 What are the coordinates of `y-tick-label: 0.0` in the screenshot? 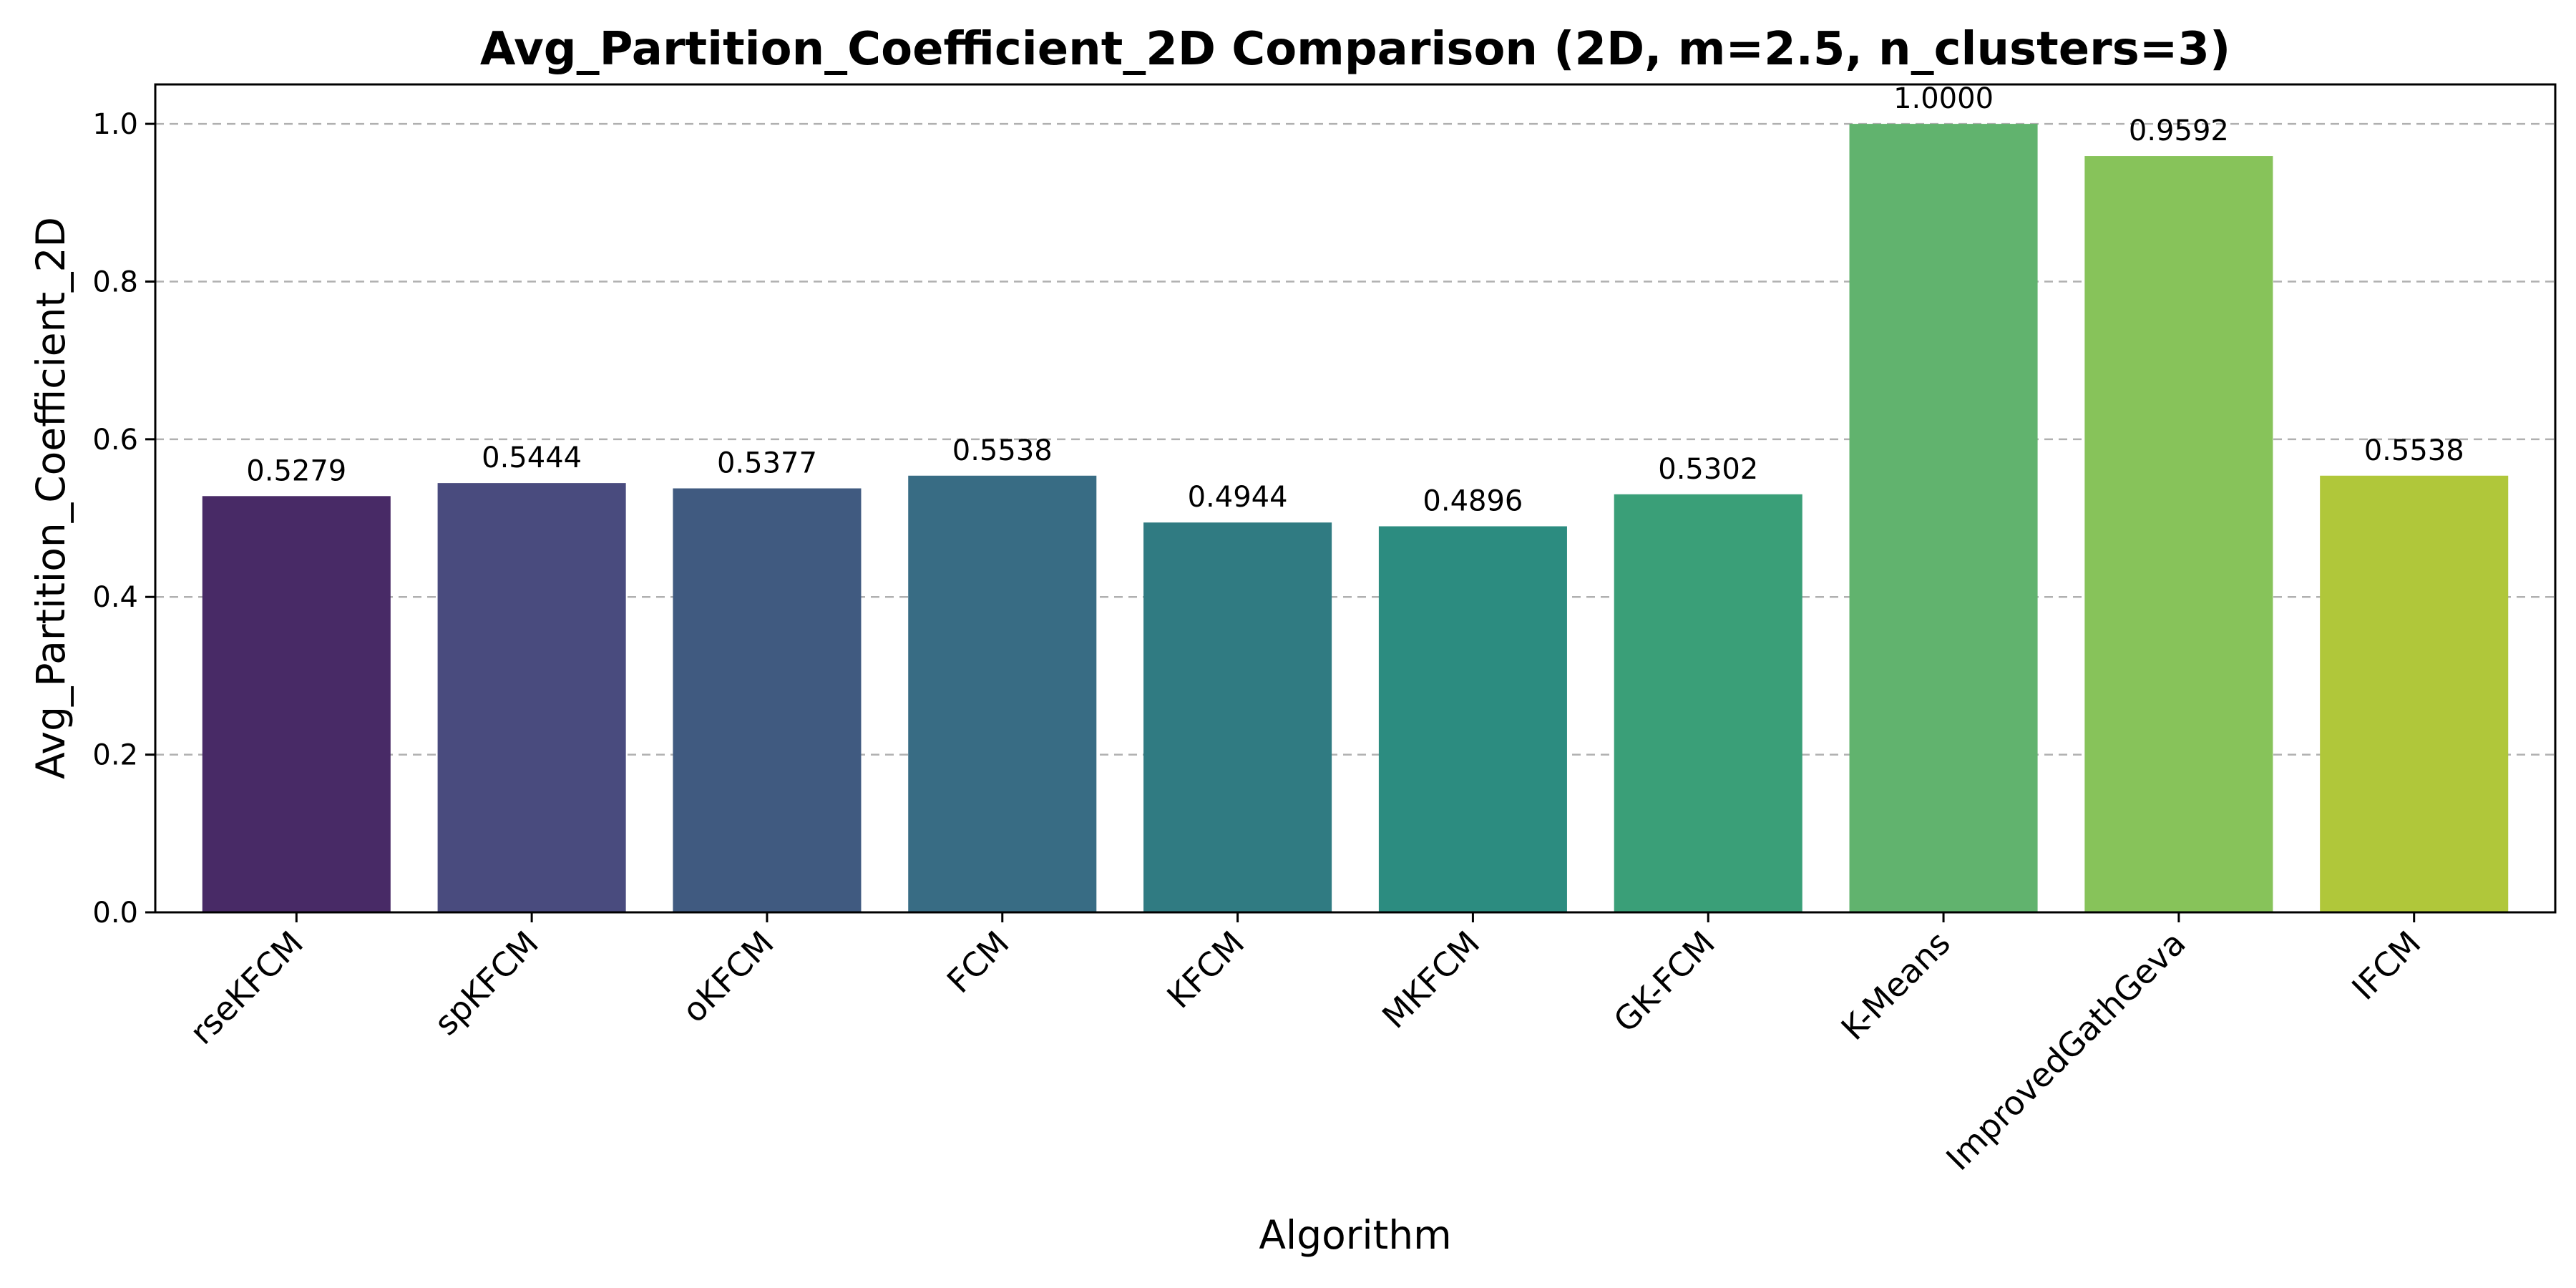 It's located at (115, 913).